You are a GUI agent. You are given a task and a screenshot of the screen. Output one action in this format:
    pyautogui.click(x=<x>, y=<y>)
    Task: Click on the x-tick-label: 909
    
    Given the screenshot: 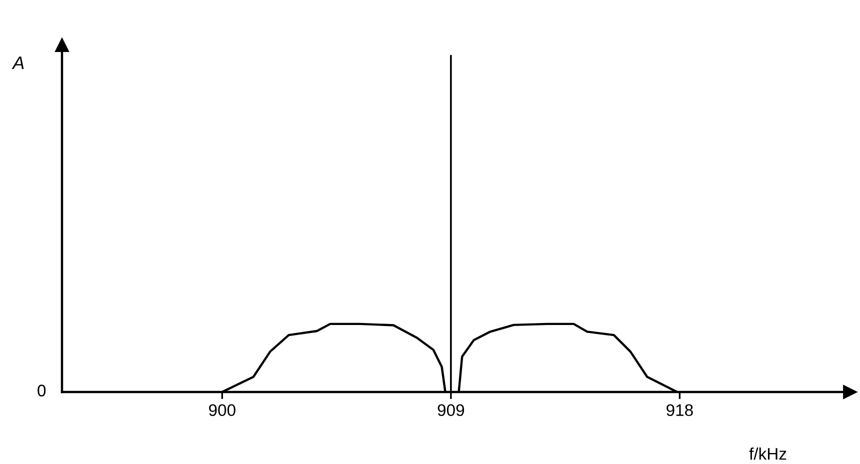 What is the action you would take?
    pyautogui.click(x=451, y=410)
    